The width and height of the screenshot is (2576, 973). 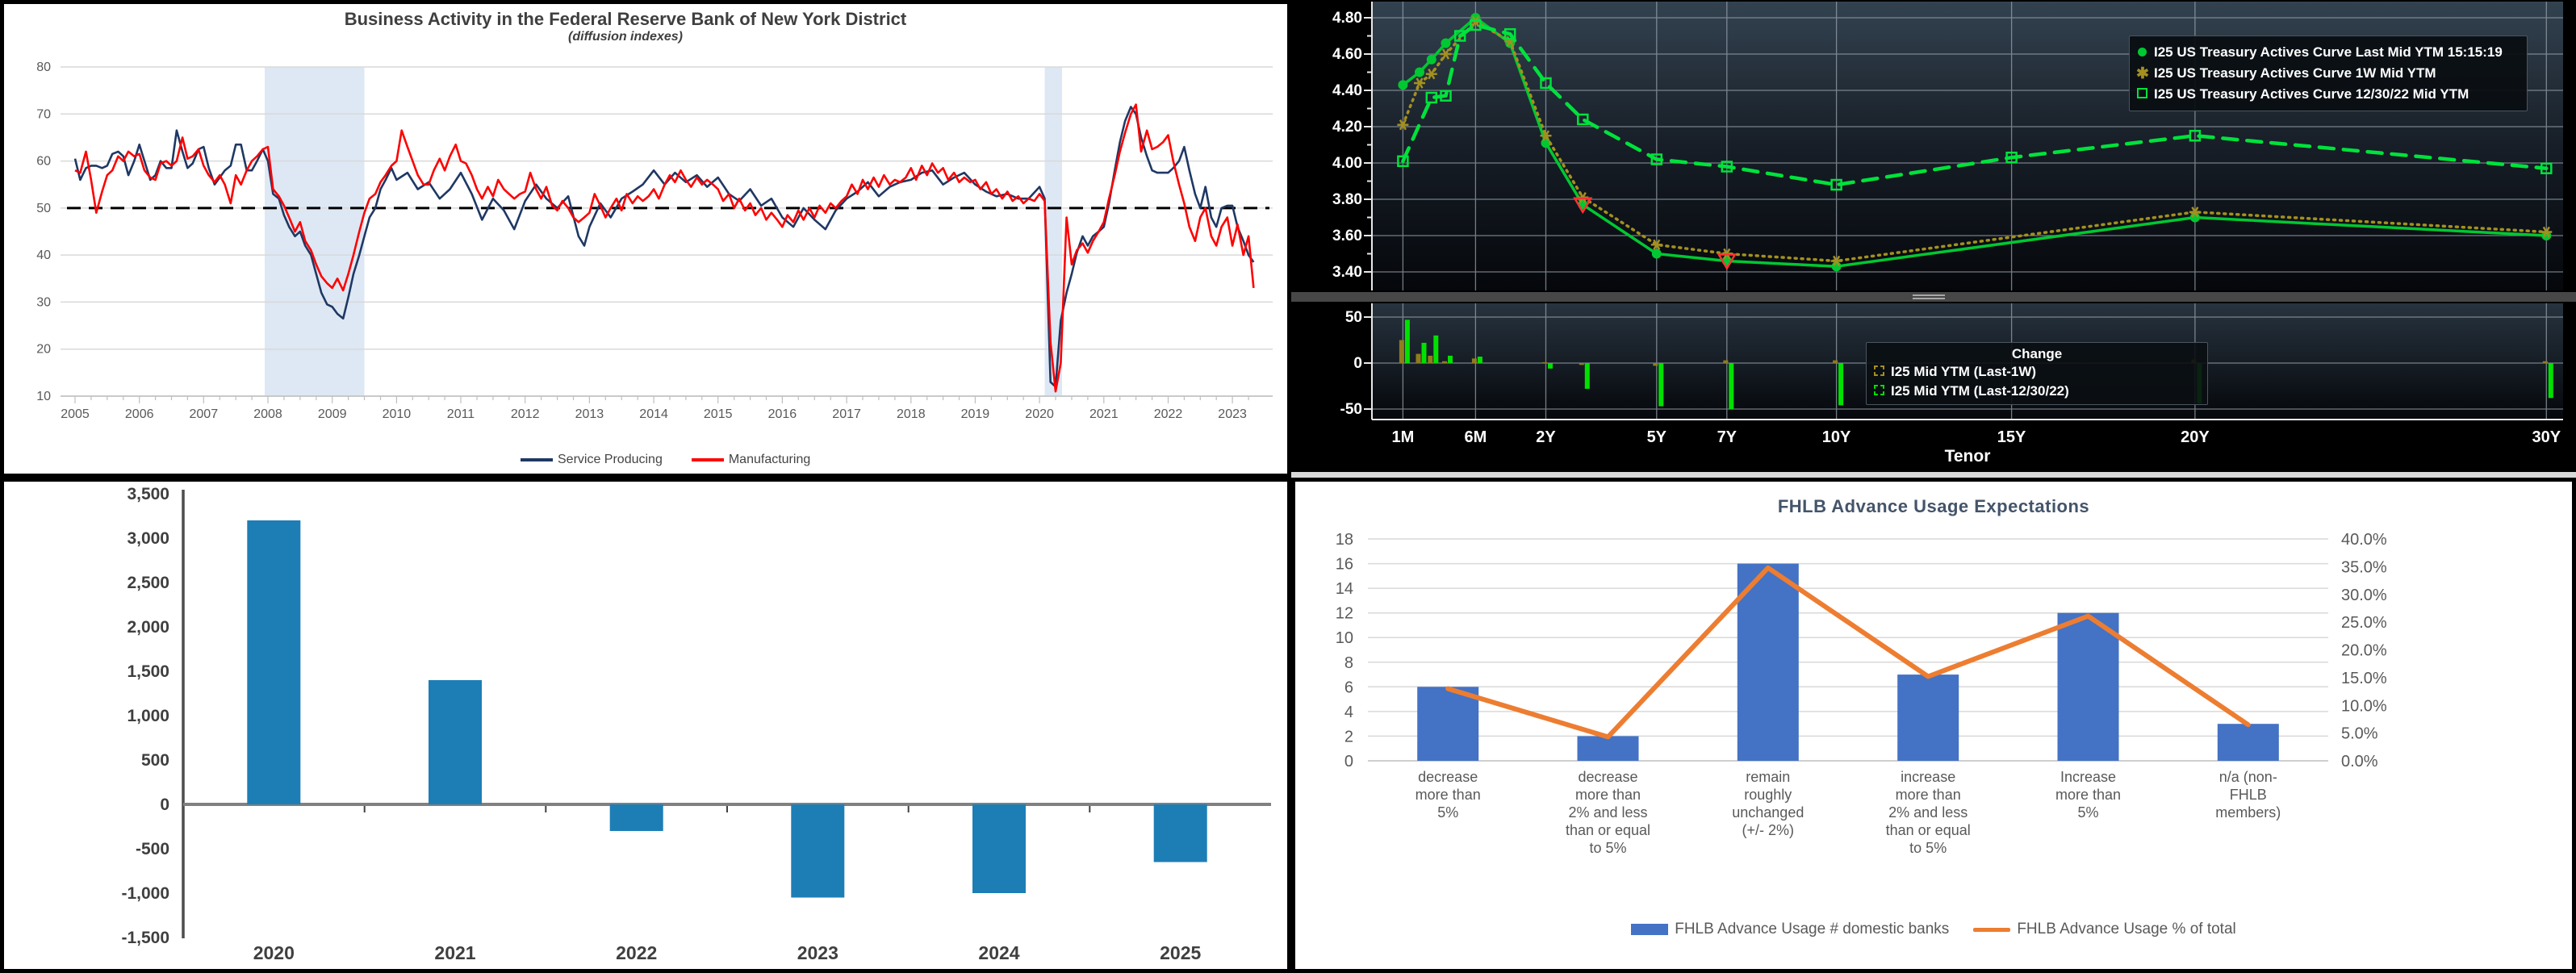 I want to click on svg-text: 20Y, so click(x=2195, y=437).